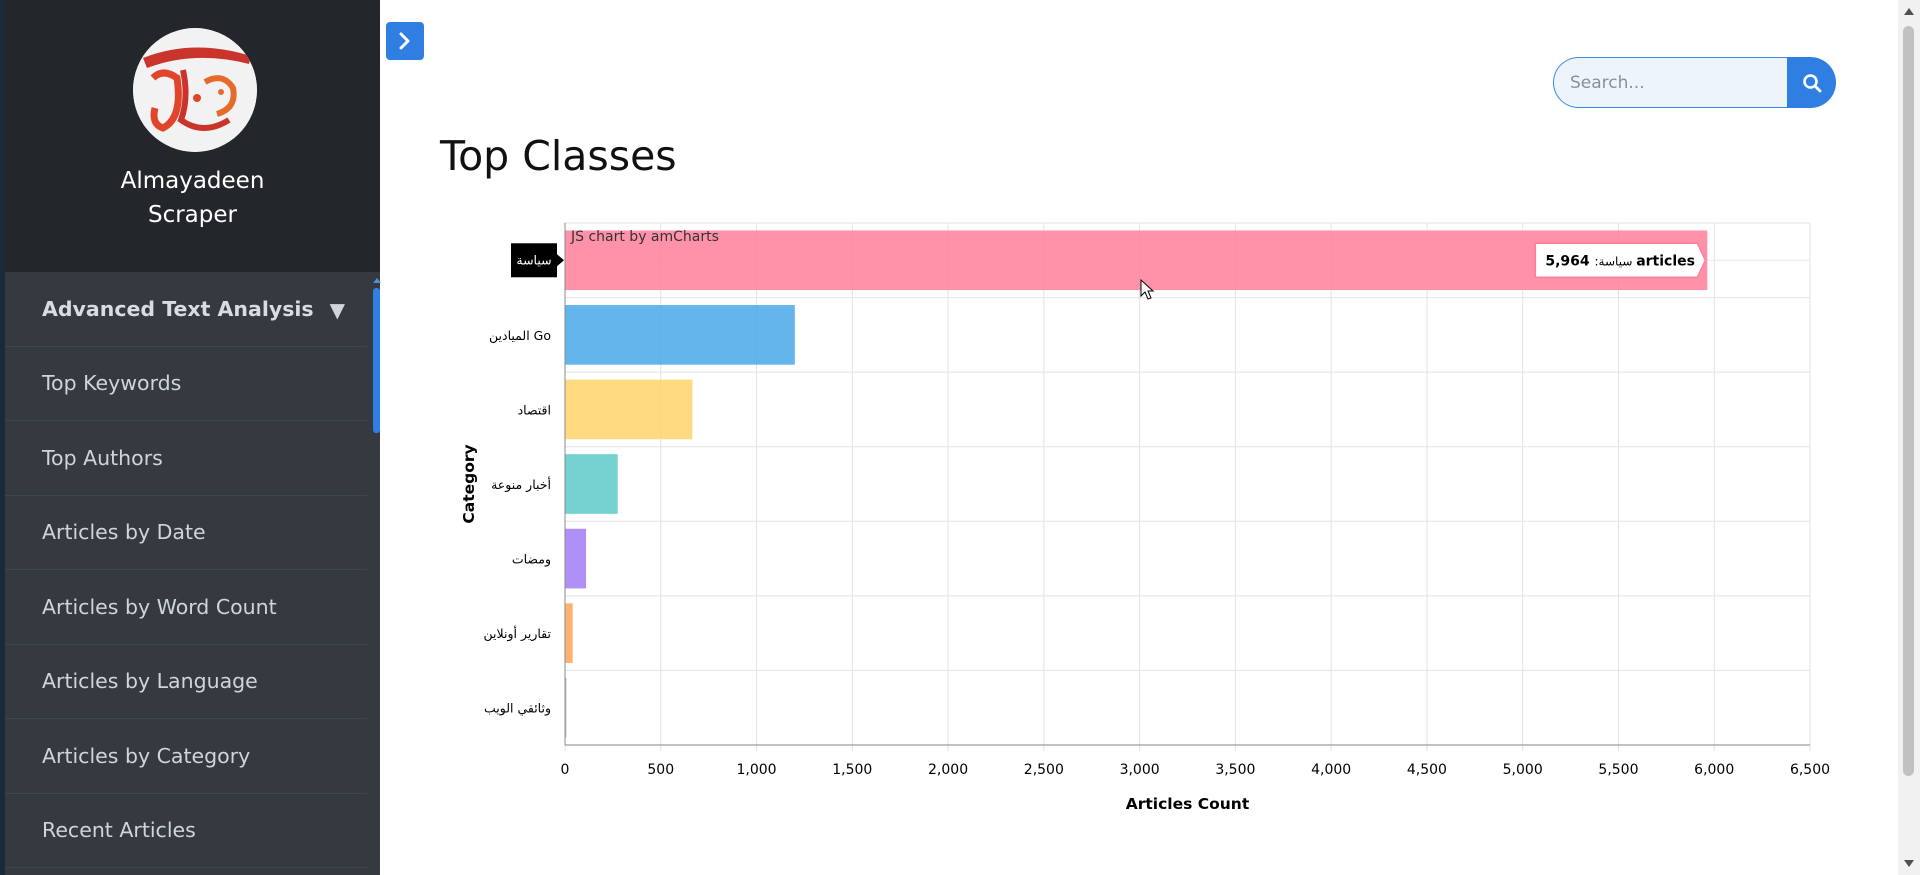  What do you see at coordinates (186, 458) in the screenshot?
I see `sidebar-item-top-authors: Top Authors` at bounding box center [186, 458].